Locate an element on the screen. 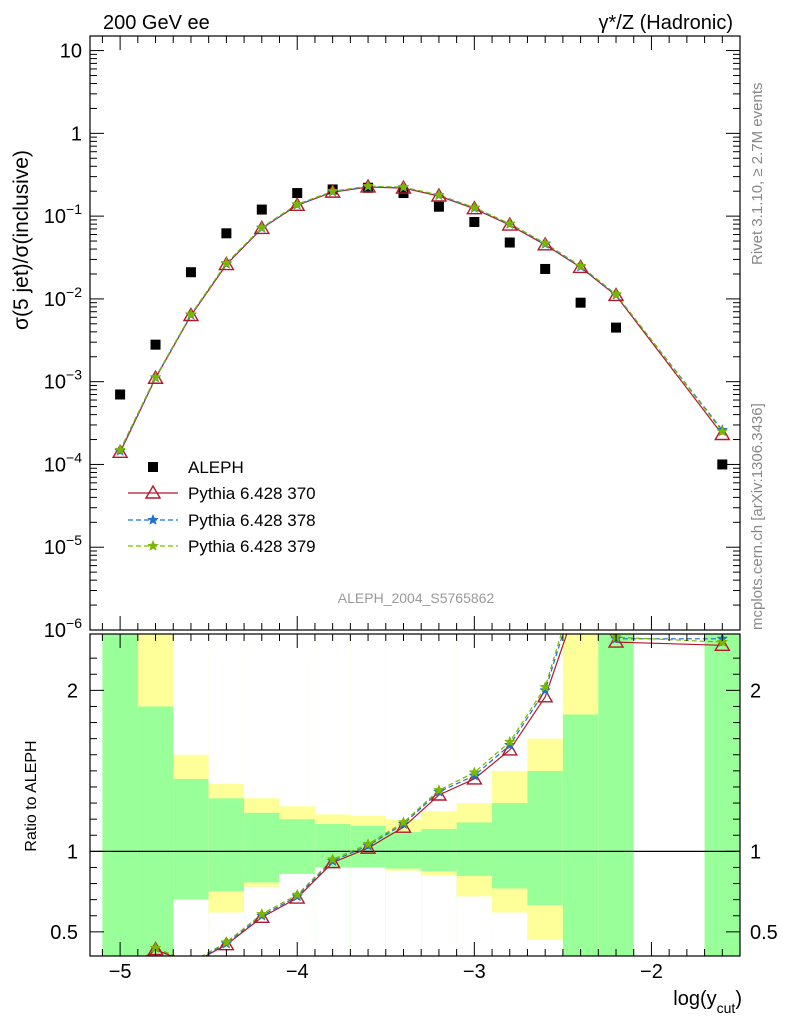 This screenshot has width=786, height=1024. ratio-y-tick-label-right: 2 is located at coordinates (755, 691).